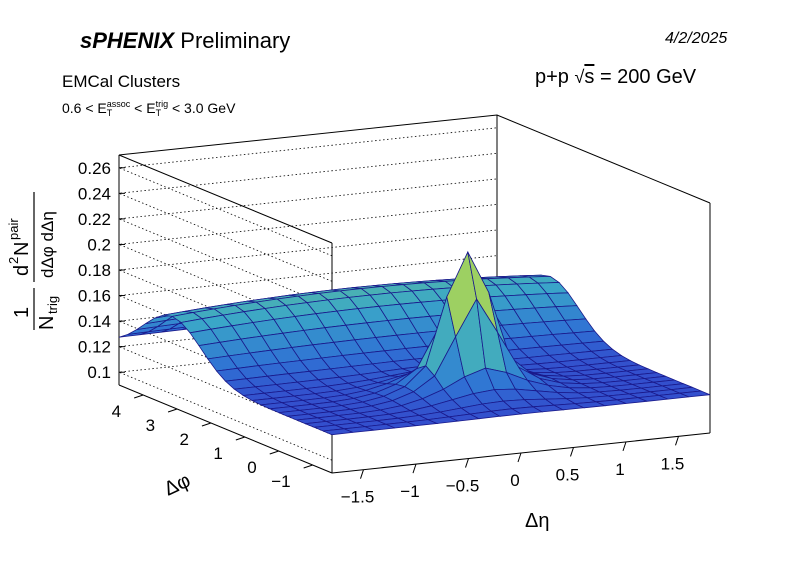 Image resolution: width=787 pixels, height=568 pixels. What do you see at coordinates (358, 497) in the screenshot?
I see `x-tick-label: −1.5` at bounding box center [358, 497].